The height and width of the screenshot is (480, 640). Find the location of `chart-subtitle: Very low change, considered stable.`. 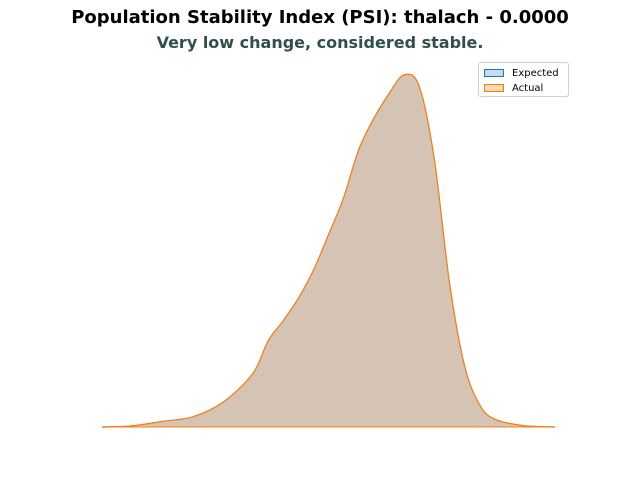

chart-subtitle: Very low change, considered stable. is located at coordinates (320, 42).